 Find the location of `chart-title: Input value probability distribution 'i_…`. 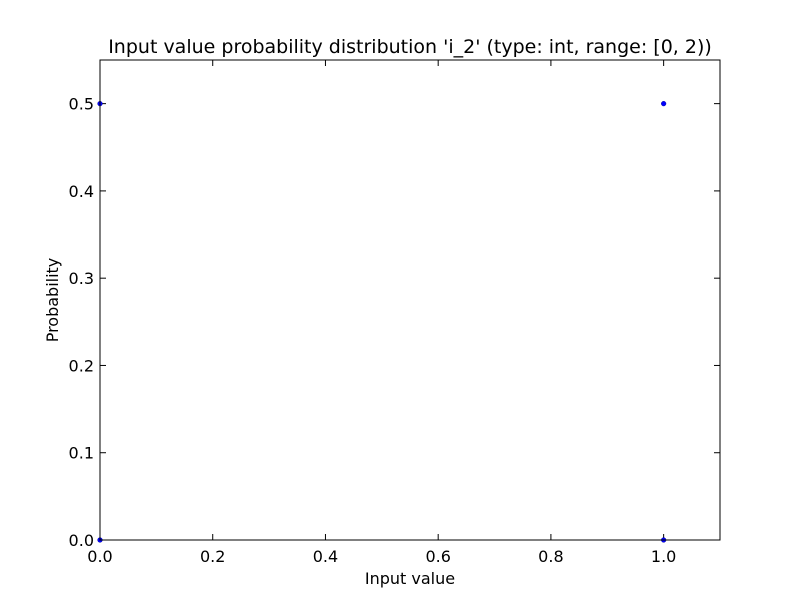

chart-title: Input value probability distribution 'i_… is located at coordinates (410, 47).